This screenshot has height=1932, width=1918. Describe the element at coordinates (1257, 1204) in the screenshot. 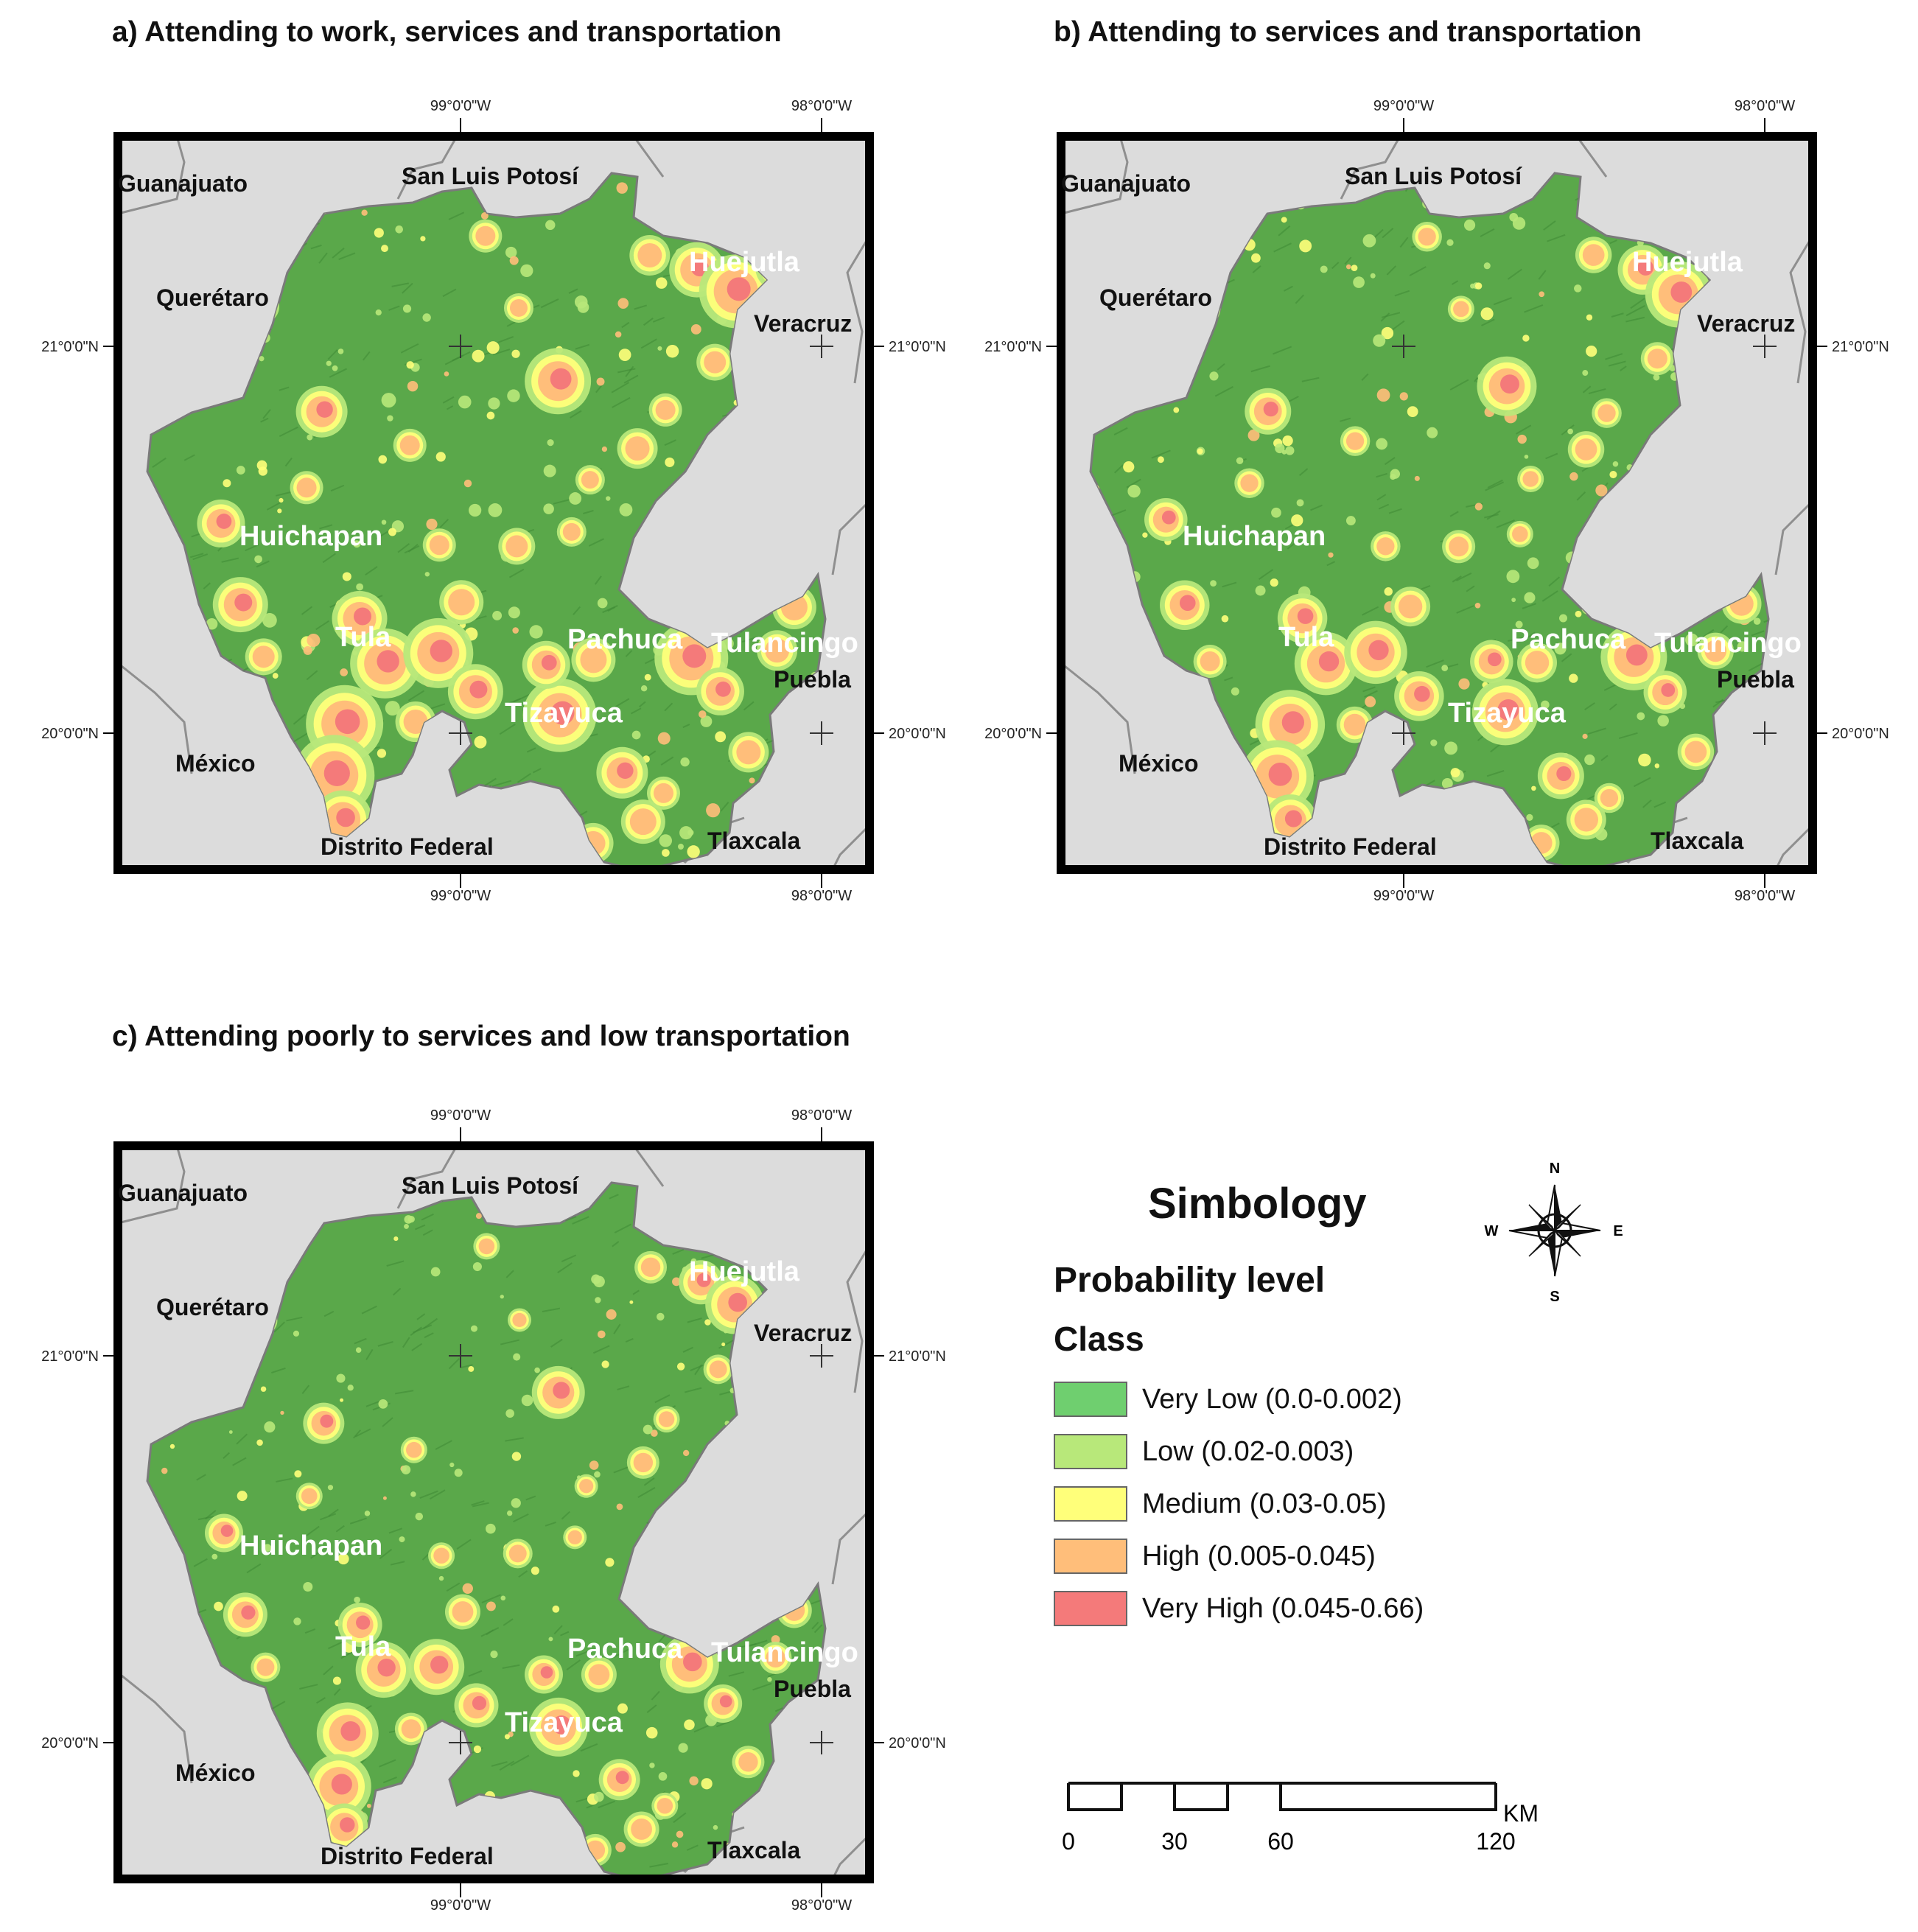

I see `legend-title: Simbology` at that location.